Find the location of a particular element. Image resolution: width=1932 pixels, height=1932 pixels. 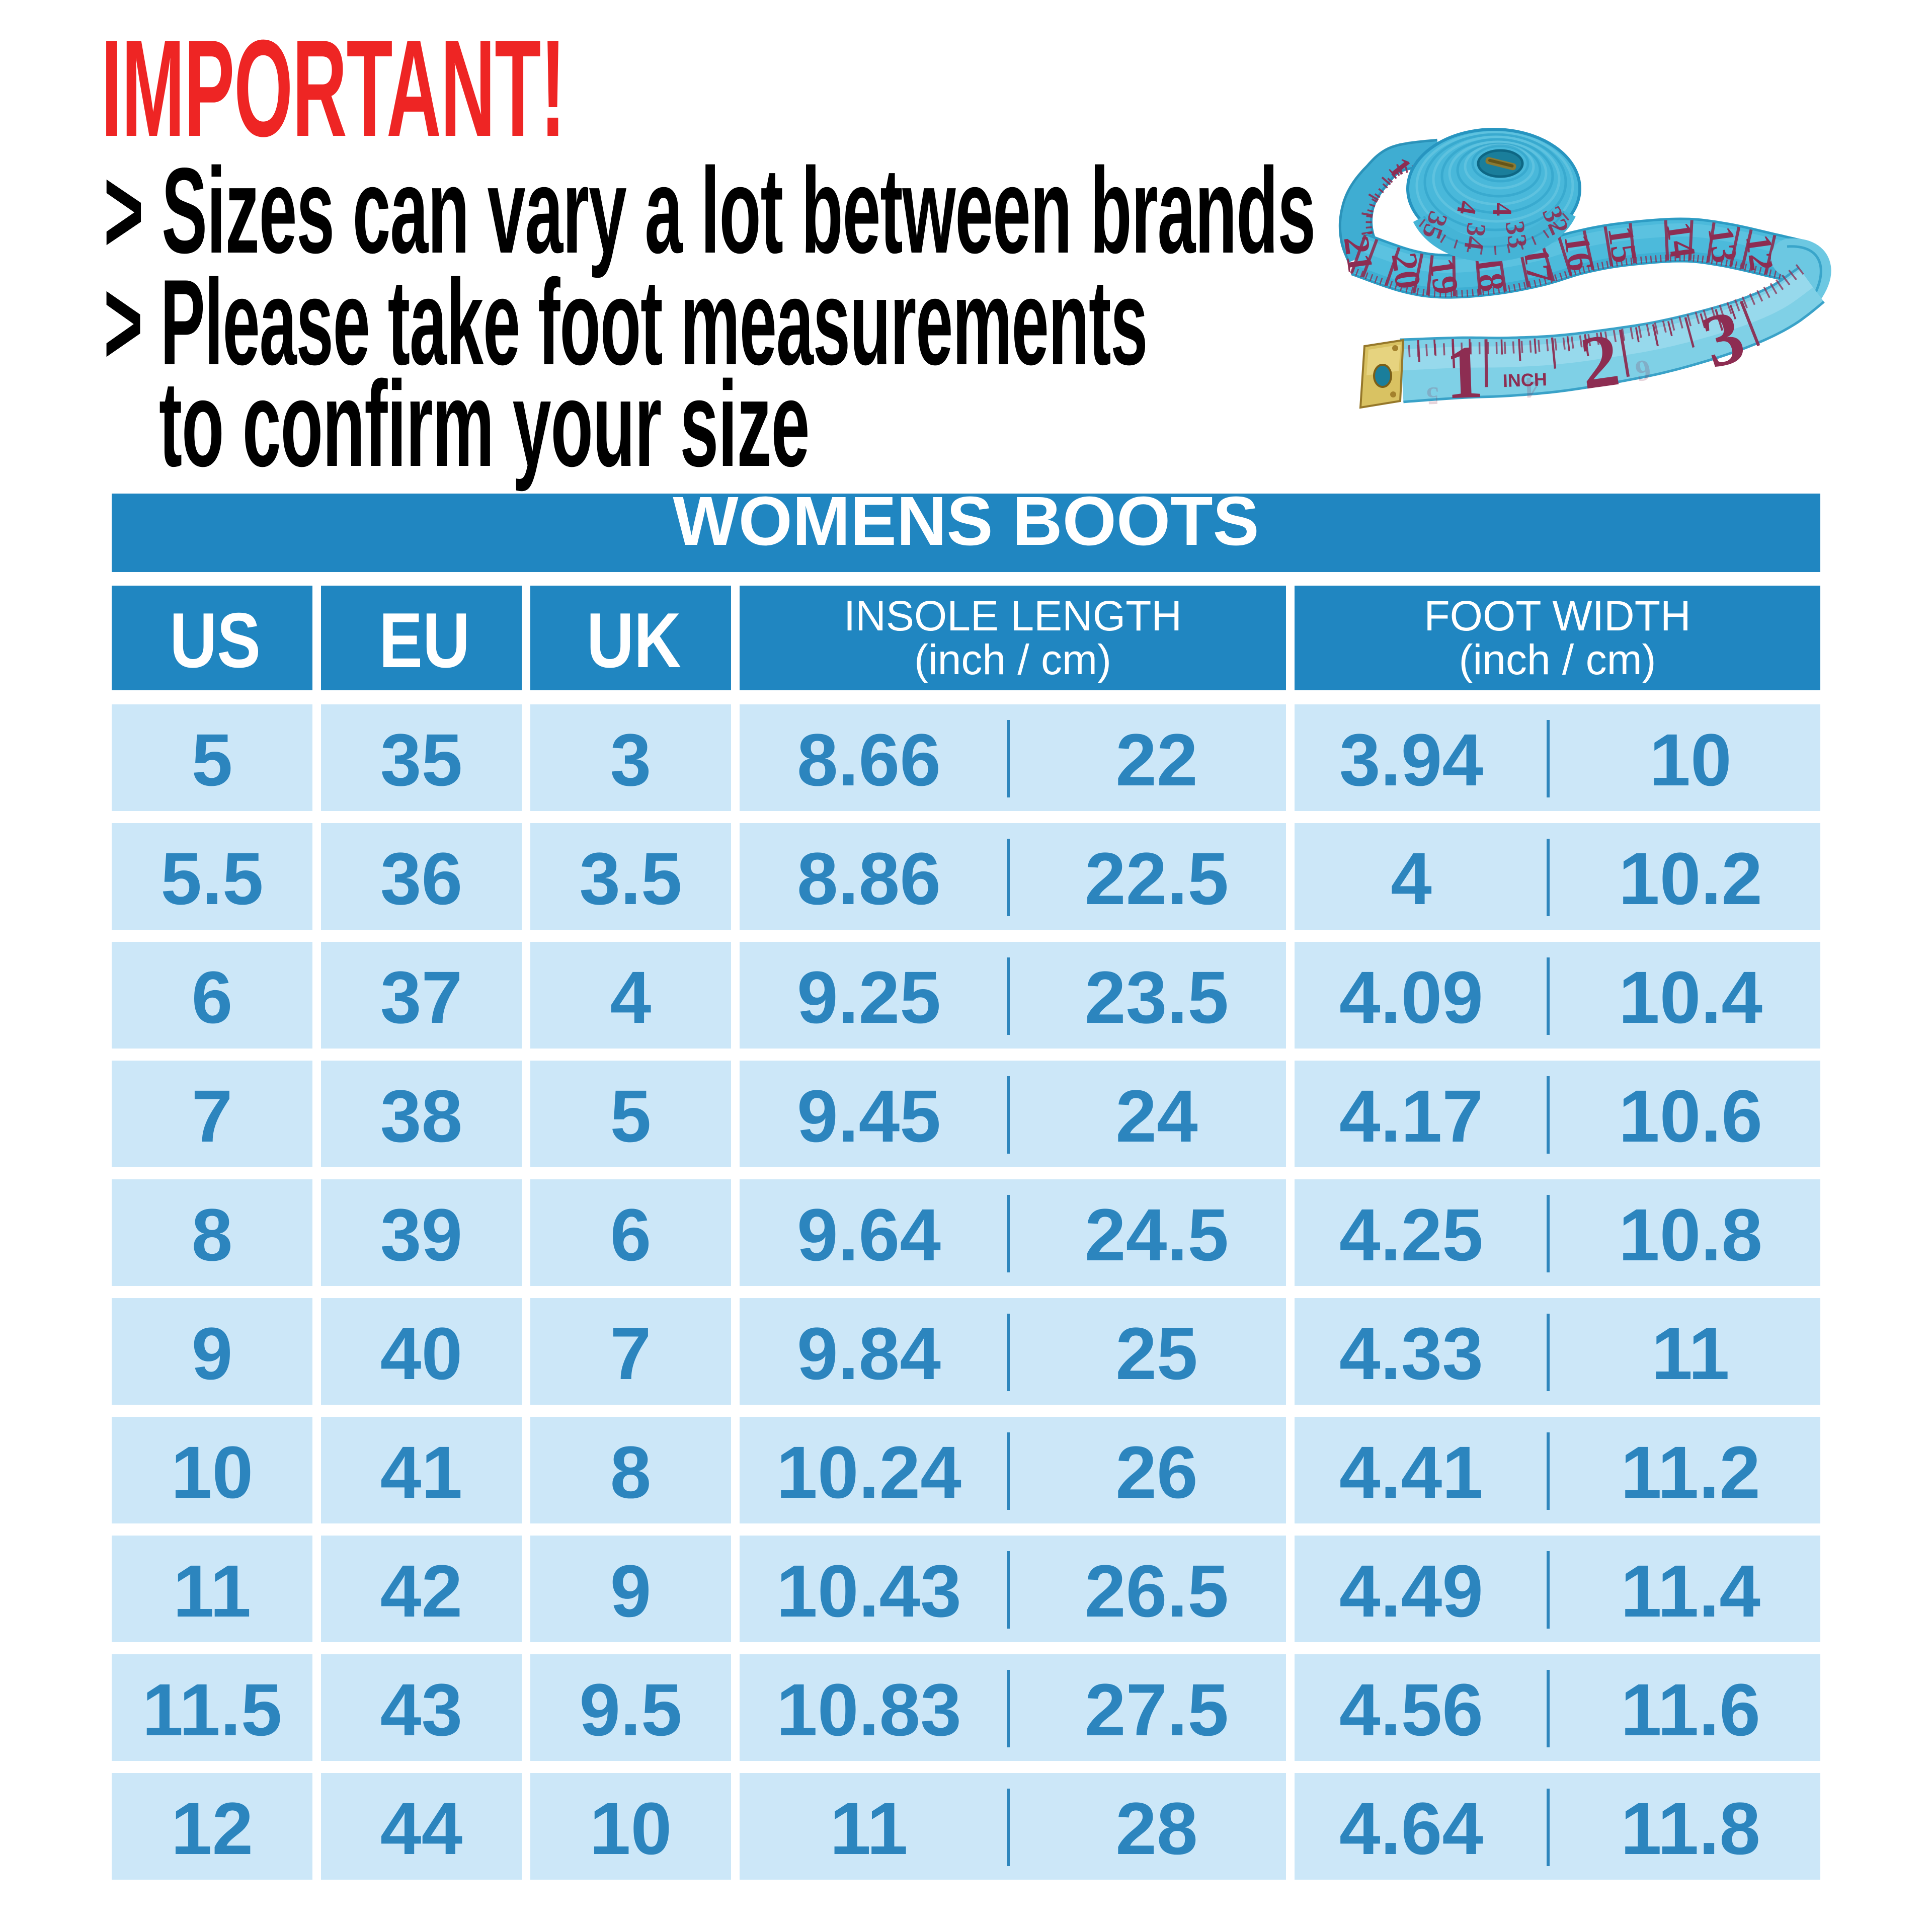

svg-text: 16 is located at coordinates (1578, 253).